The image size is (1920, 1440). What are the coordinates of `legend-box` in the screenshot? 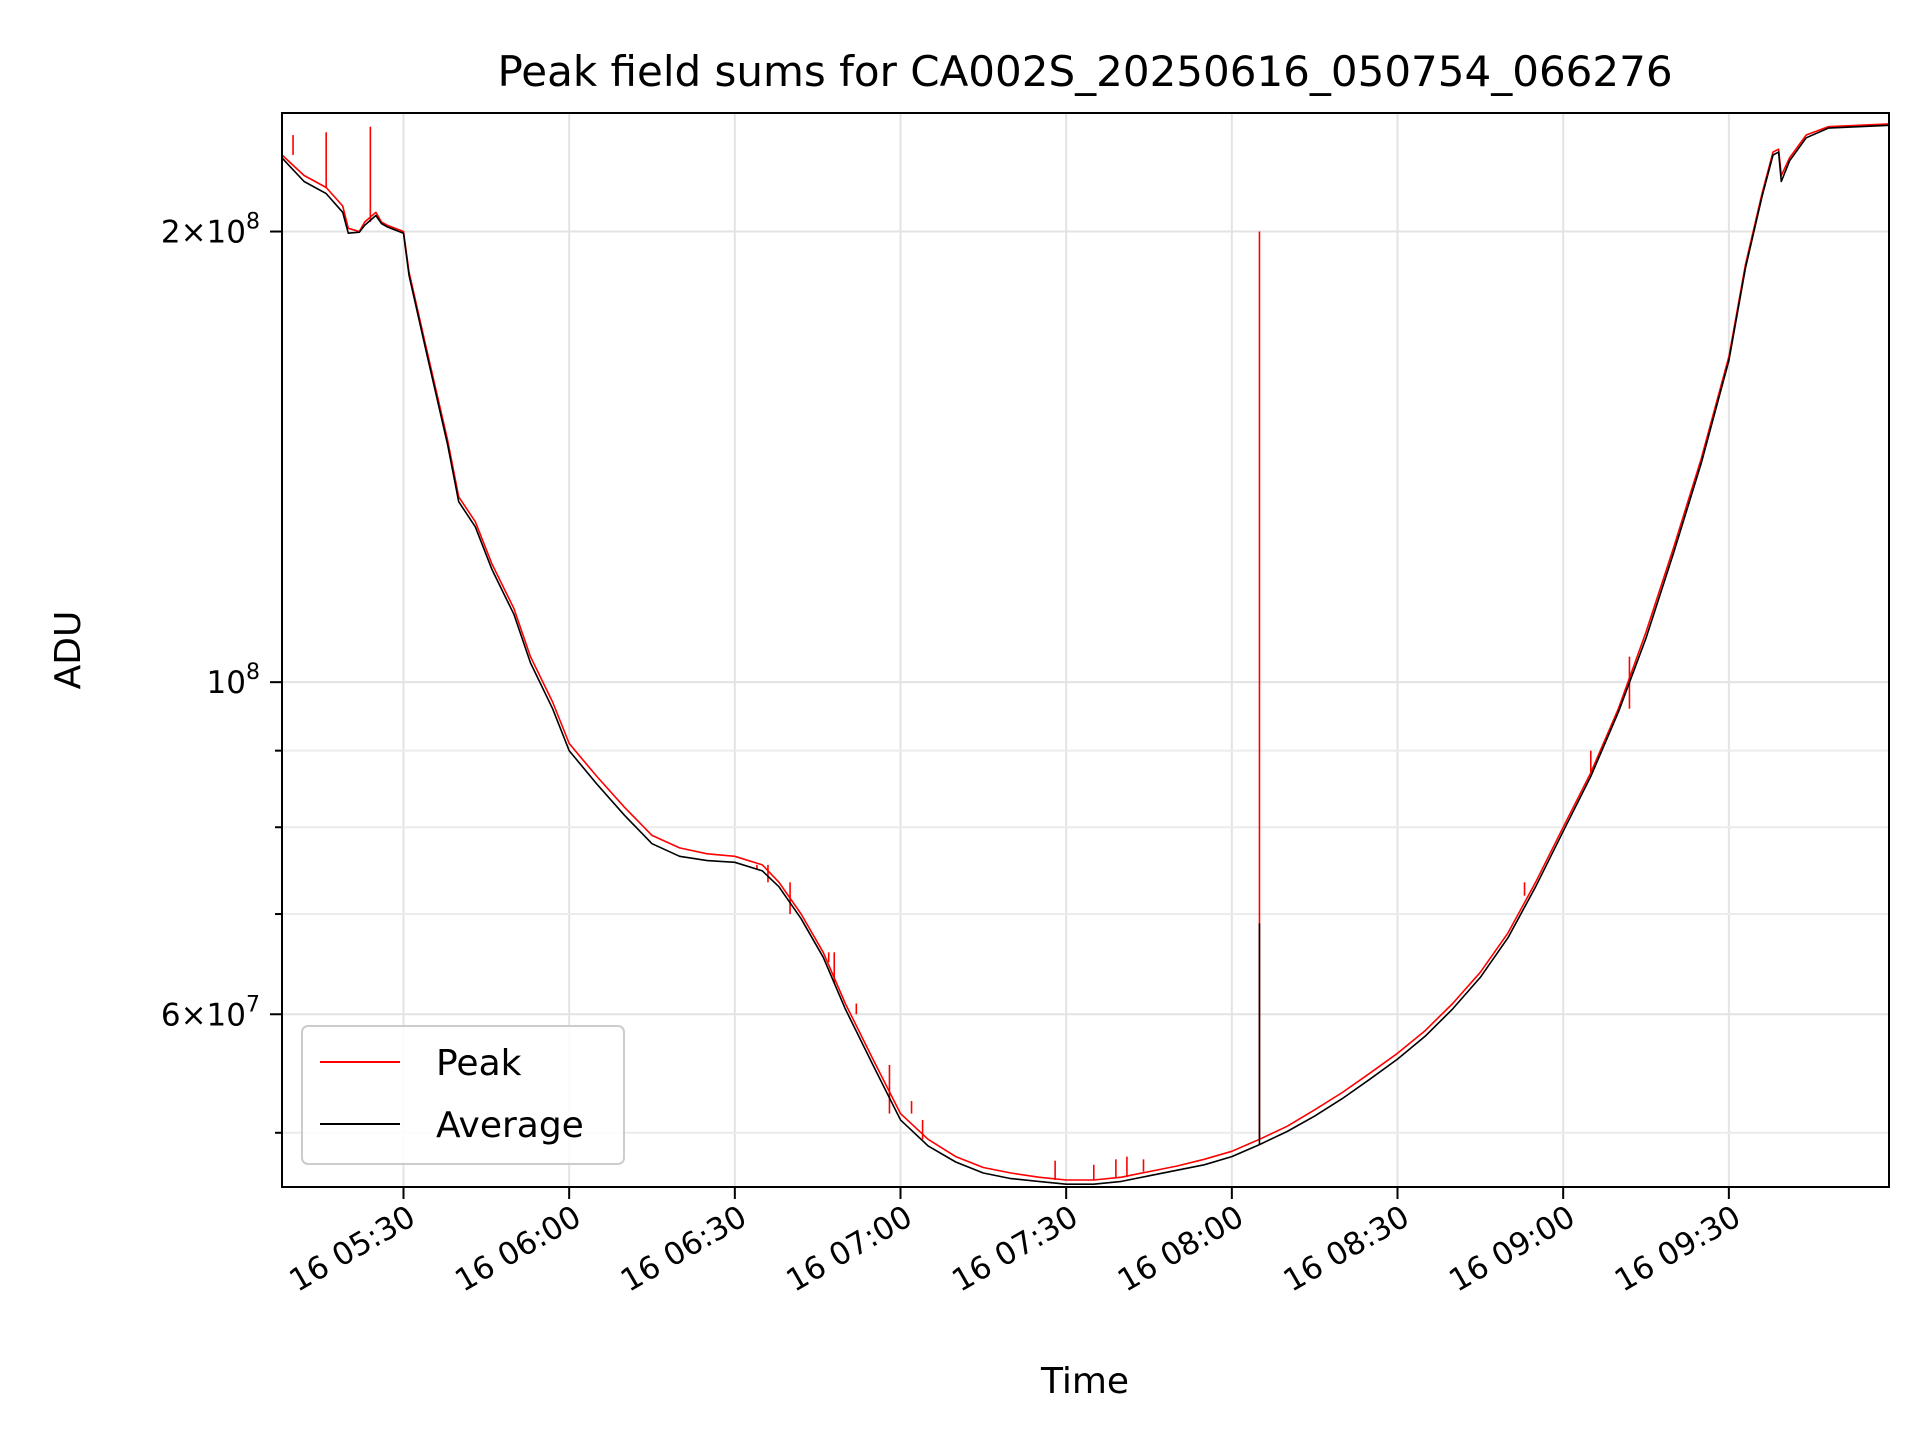 It's located at (463, 1095).